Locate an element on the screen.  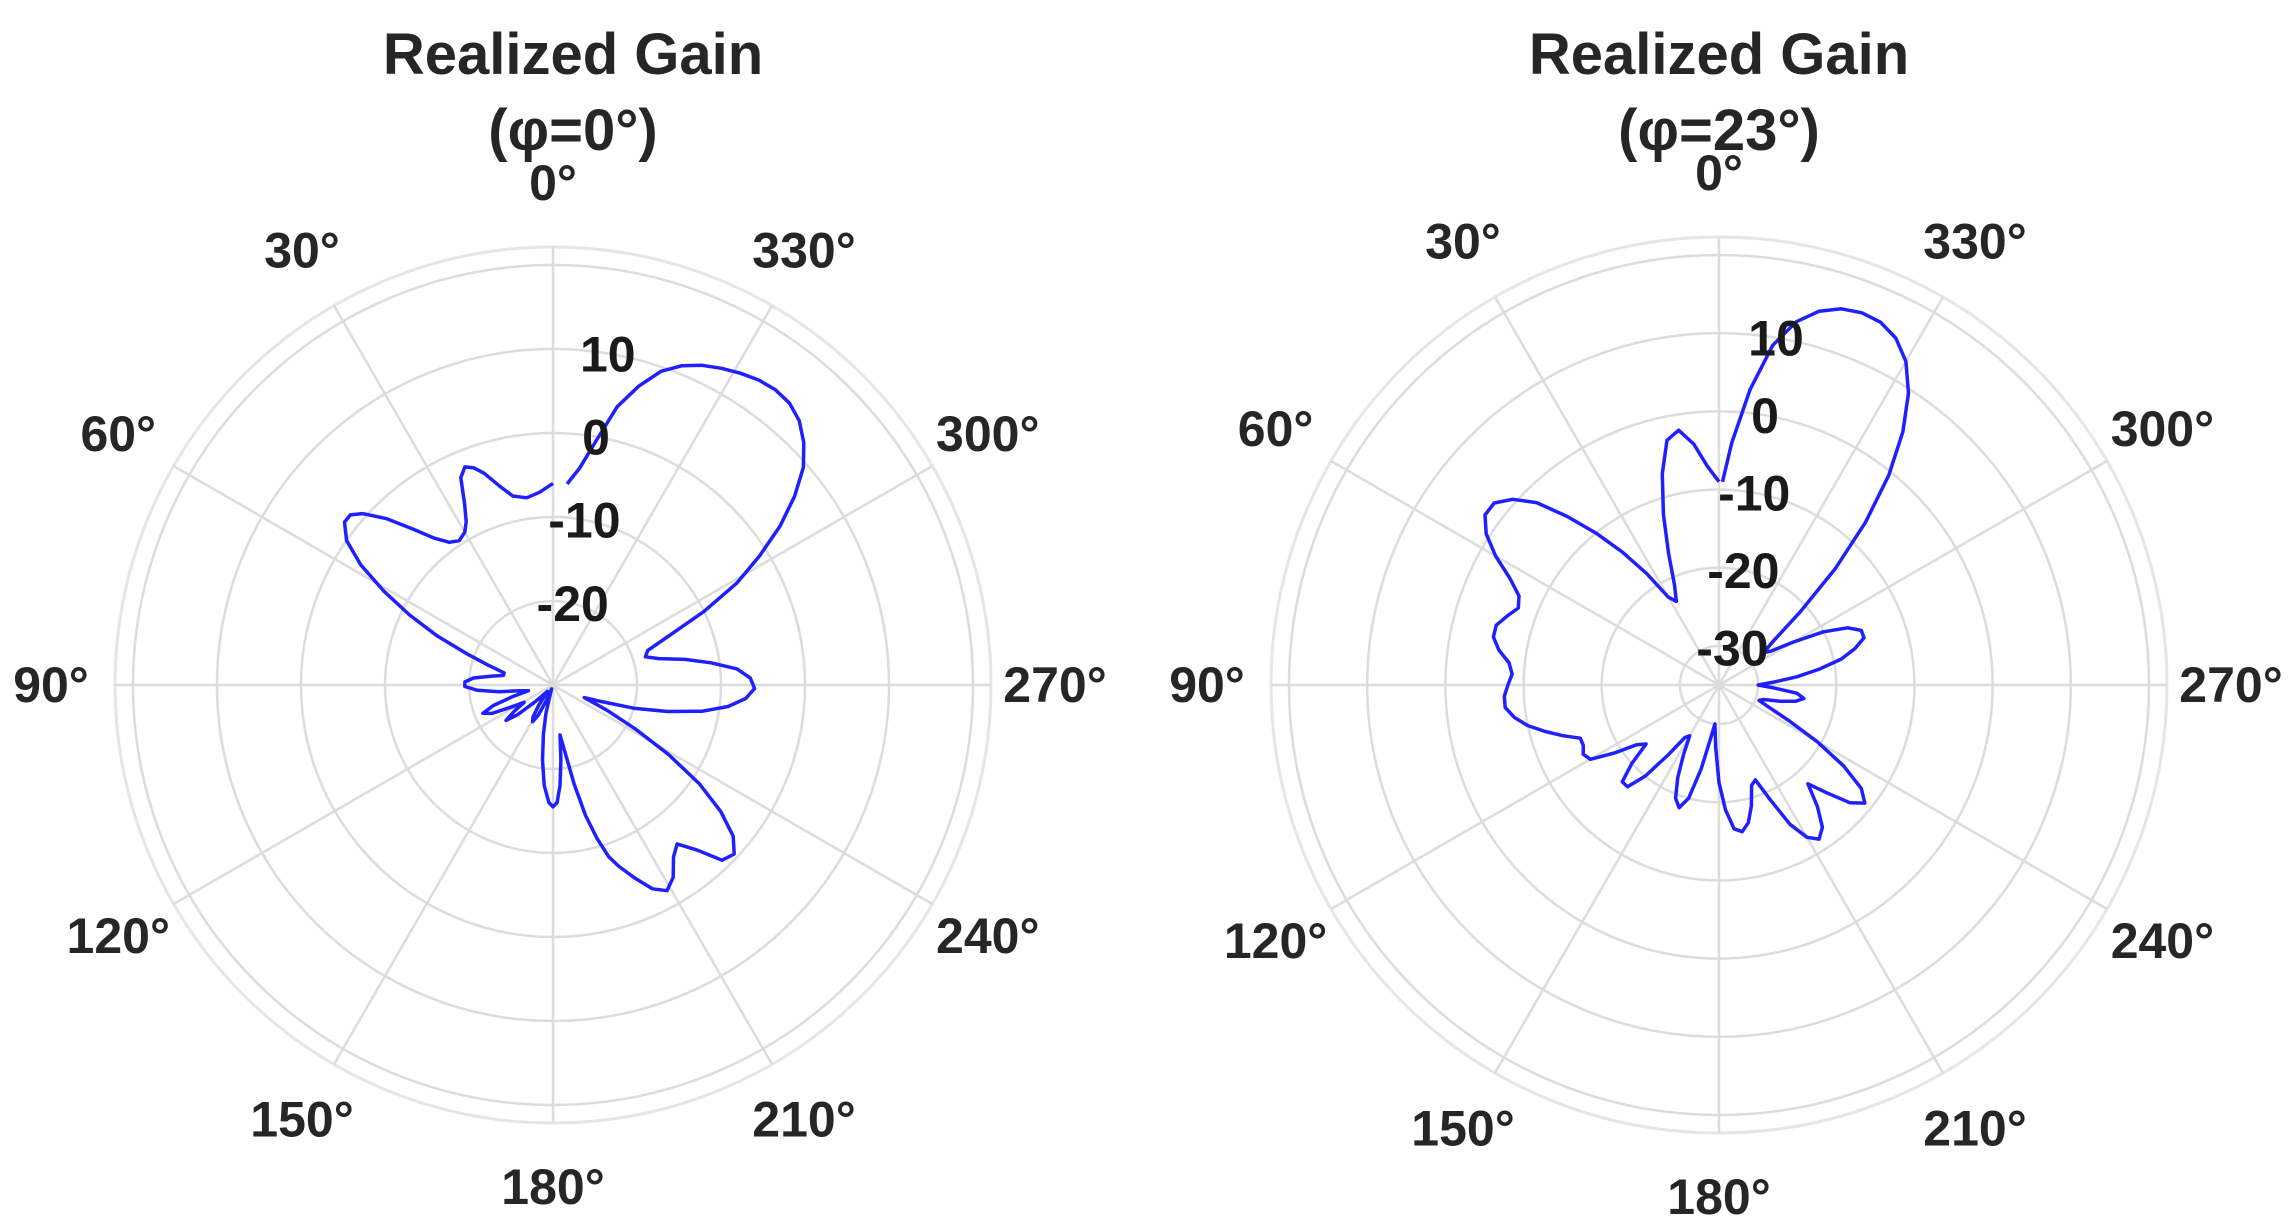
chart-subtitle: (φ=23°) is located at coordinates (1719, 130).